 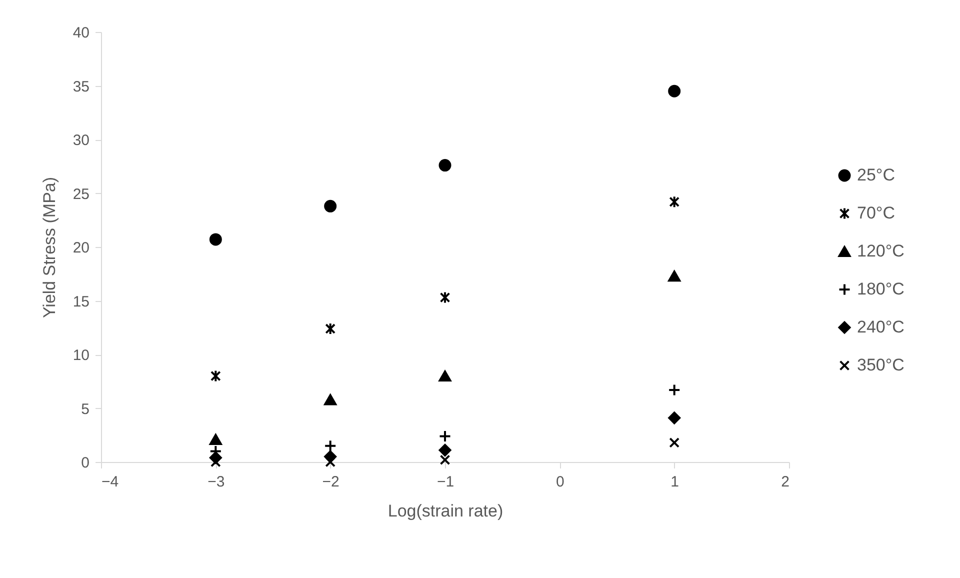 What do you see at coordinates (880, 327) in the screenshot?
I see `legend-label: 240°C` at bounding box center [880, 327].